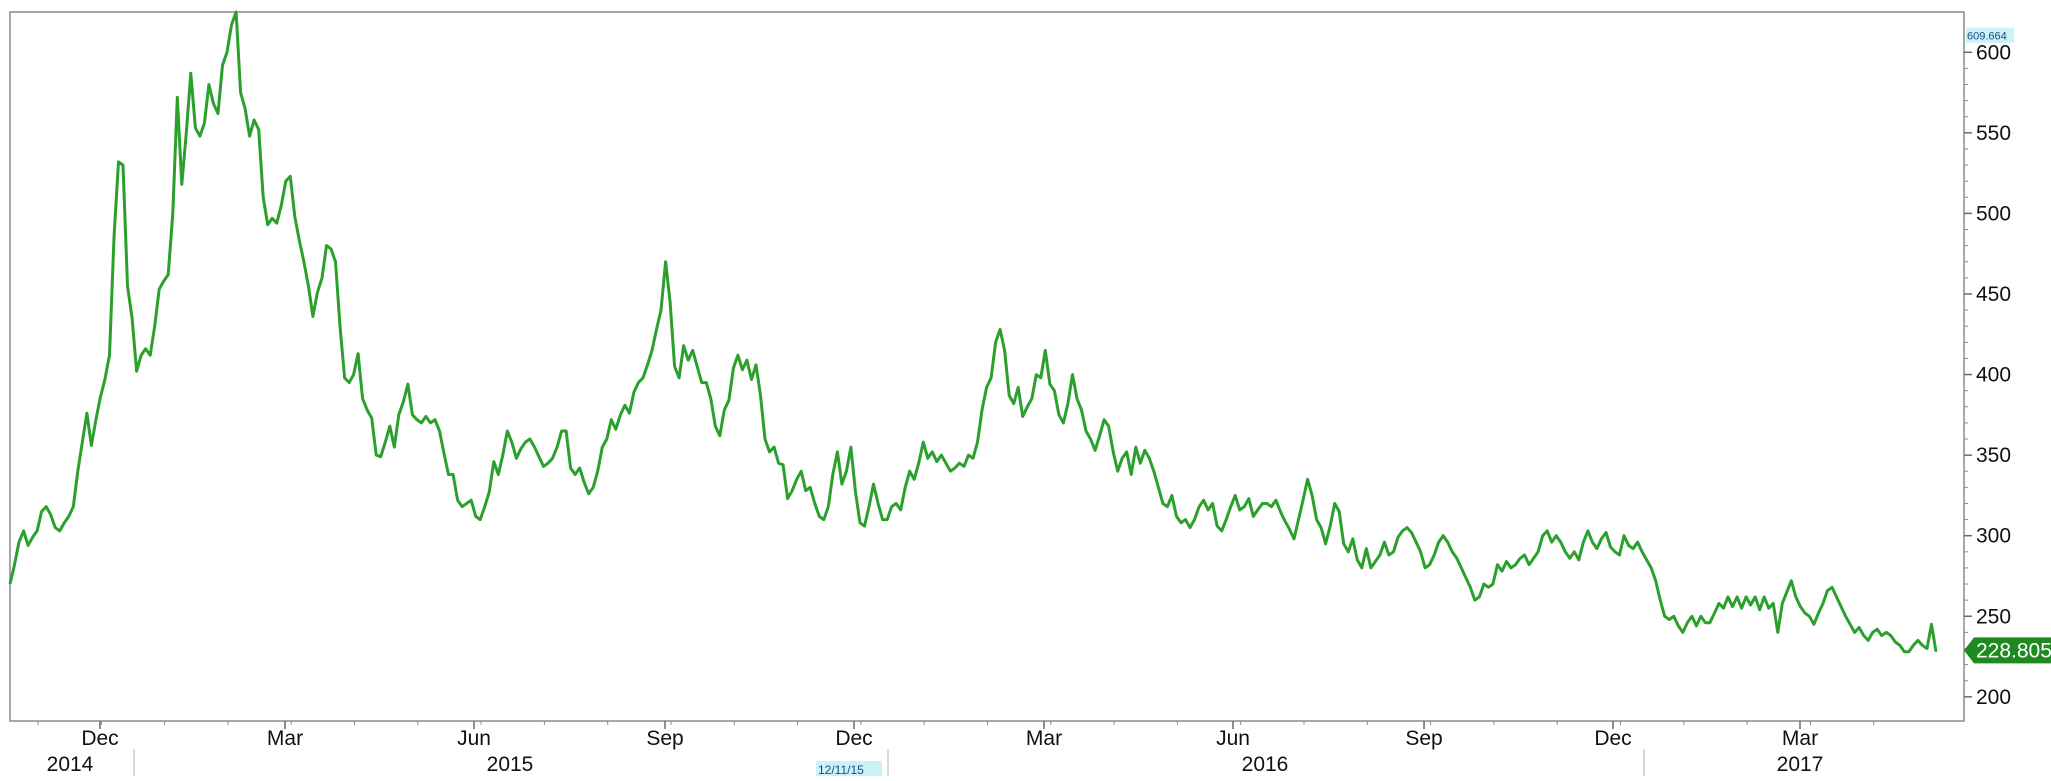 This screenshot has height=781, width=2051. I want to click on y-tick-label: 450, so click(1993, 294).